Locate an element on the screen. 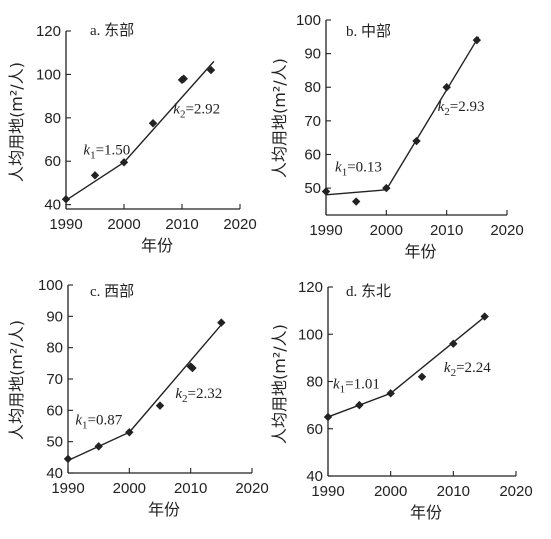 Image resolution: width=551 pixels, height=539 pixels. slope-value: =2.24 is located at coordinates (473, 368).